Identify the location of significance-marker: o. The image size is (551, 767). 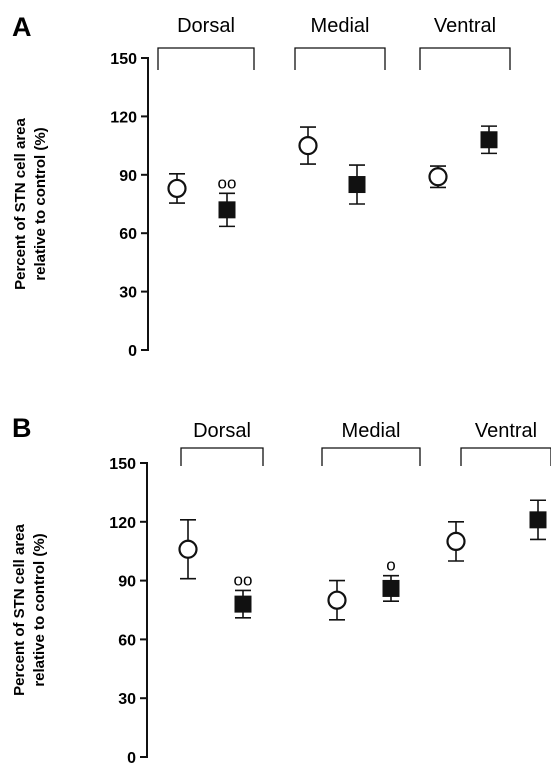
(390, 565).